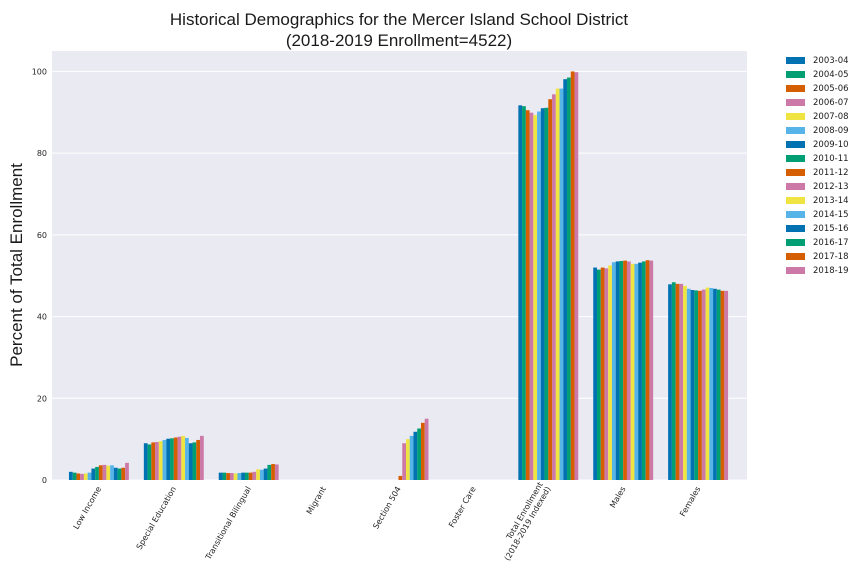 This screenshot has height=576, width=864. What do you see at coordinates (831, 201) in the screenshot?
I see `legend-label: 2013-14` at bounding box center [831, 201].